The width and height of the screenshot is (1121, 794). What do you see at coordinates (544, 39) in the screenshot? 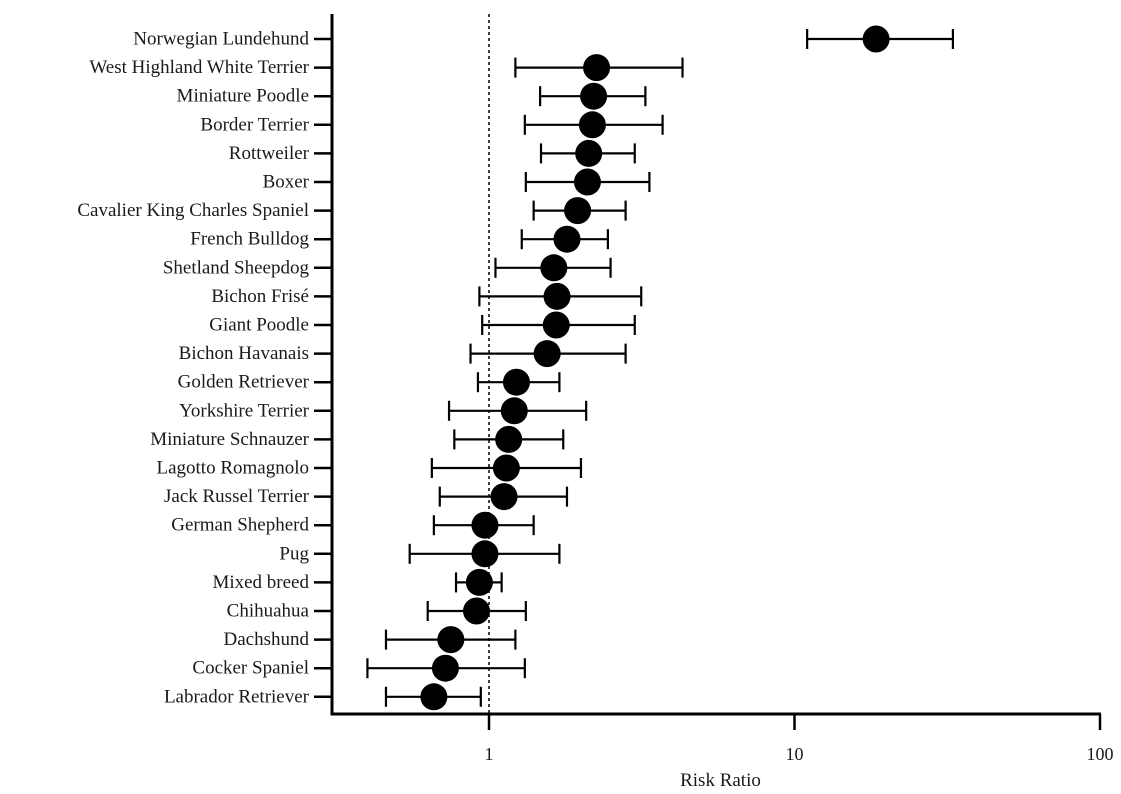
I see `forest-row: Norwegian Lundehund` at bounding box center [544, 39].